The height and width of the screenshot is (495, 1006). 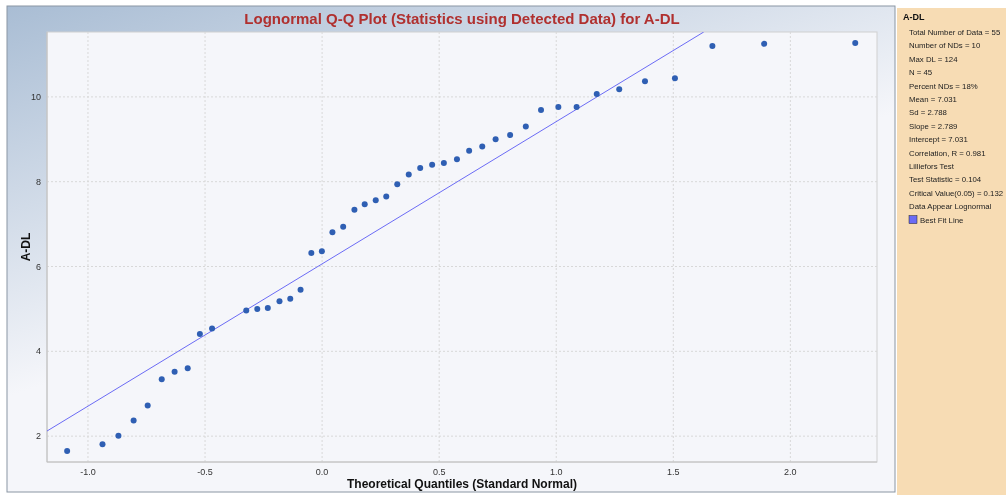 What do you see at coordinates (35, 96) in the screenshot?
I see `y-tick-label: 10` at bounding box center [35, 96].